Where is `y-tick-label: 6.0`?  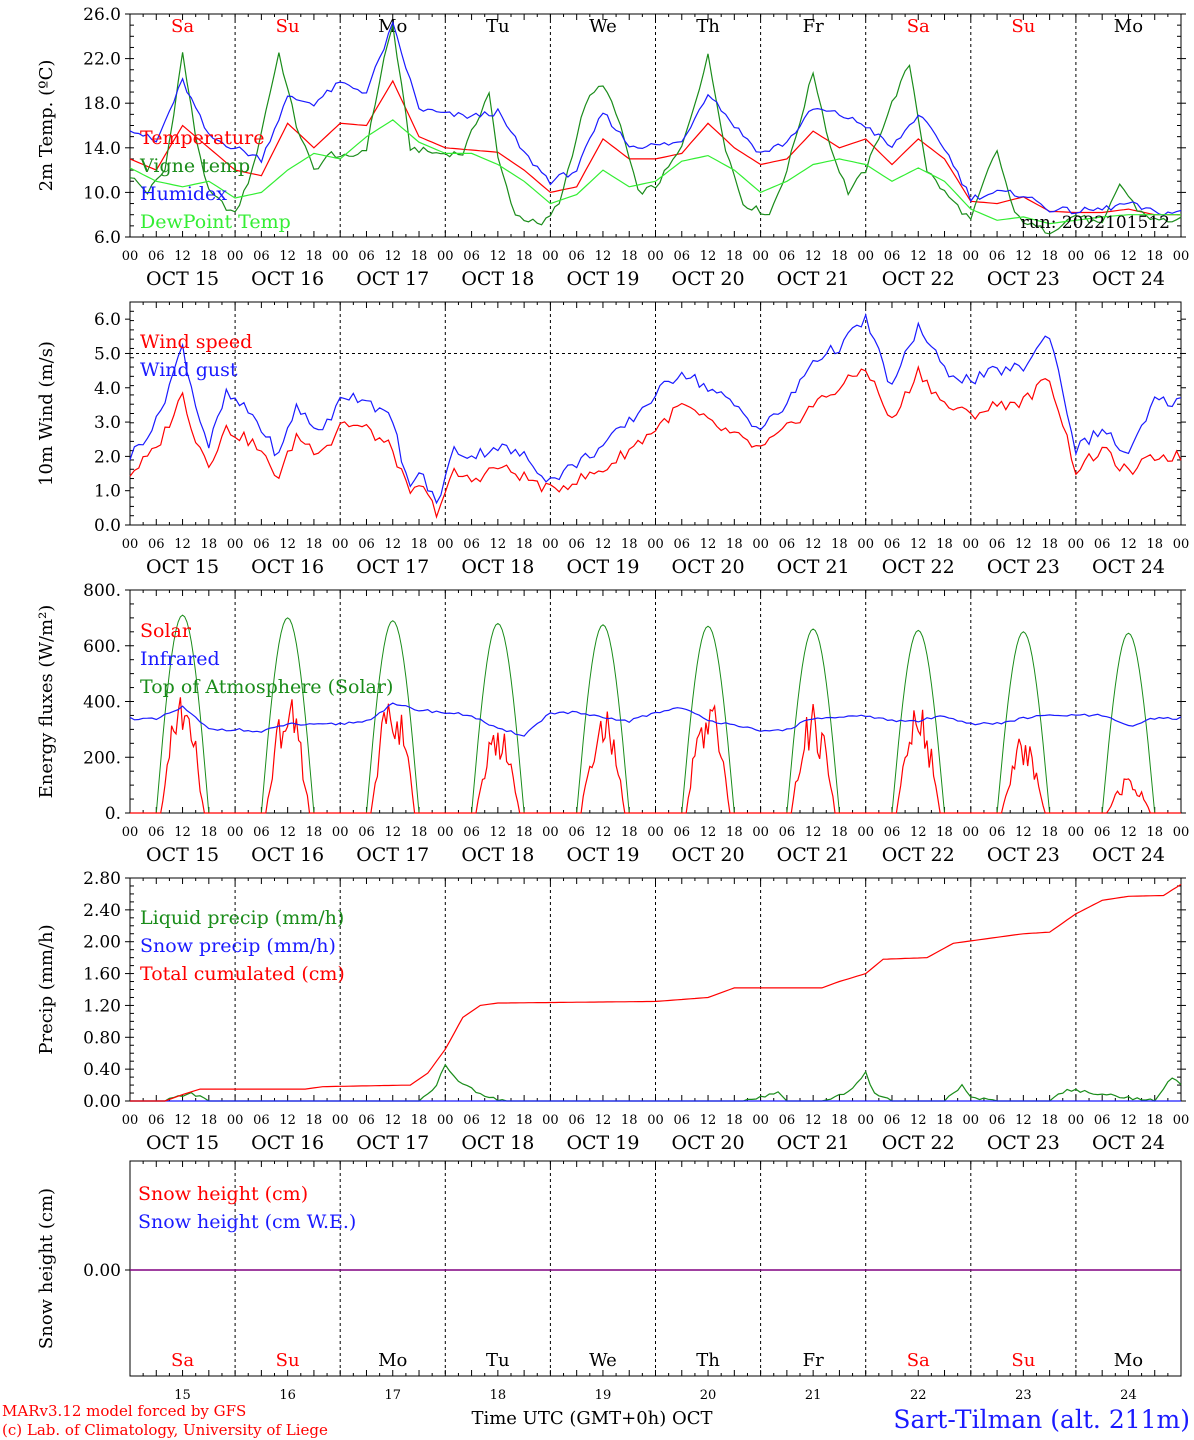 y-tick-label: 6.0 is located at coordinates (107, 320).